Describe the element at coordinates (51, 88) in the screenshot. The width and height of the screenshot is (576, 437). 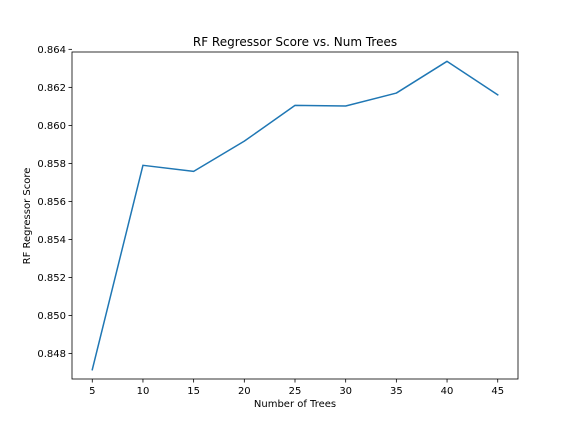
I see `y-tick-label: 0.862` at that location.